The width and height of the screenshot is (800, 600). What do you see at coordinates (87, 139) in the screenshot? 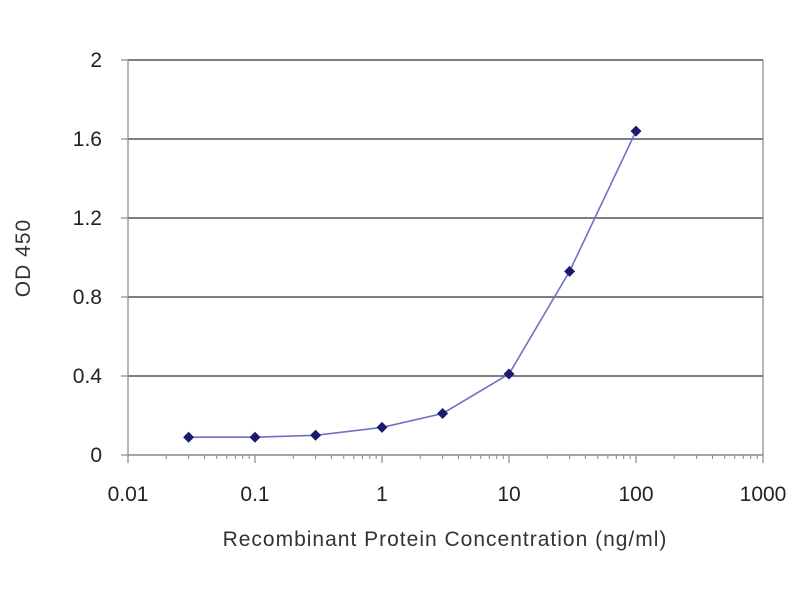
I see `y-tick-label: 1.6` at bounding box center [87, 139].